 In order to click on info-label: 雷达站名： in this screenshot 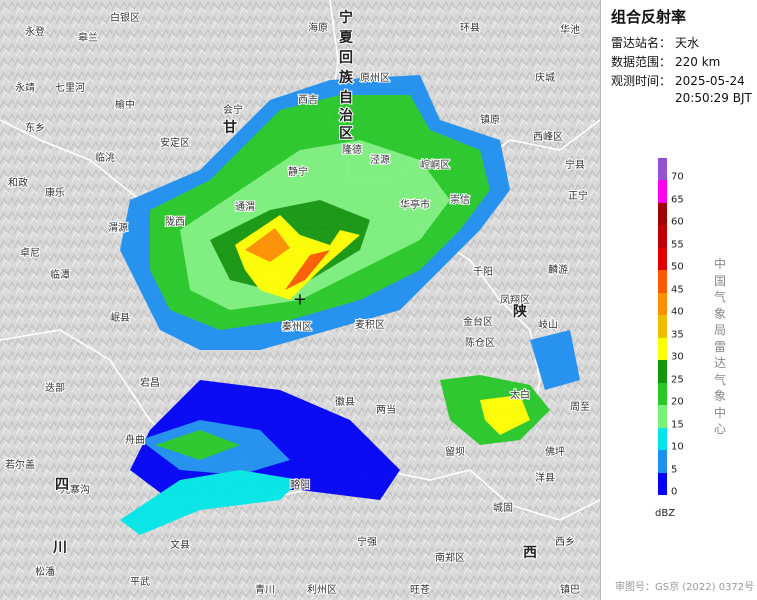, I will do `click(641, 43)`.